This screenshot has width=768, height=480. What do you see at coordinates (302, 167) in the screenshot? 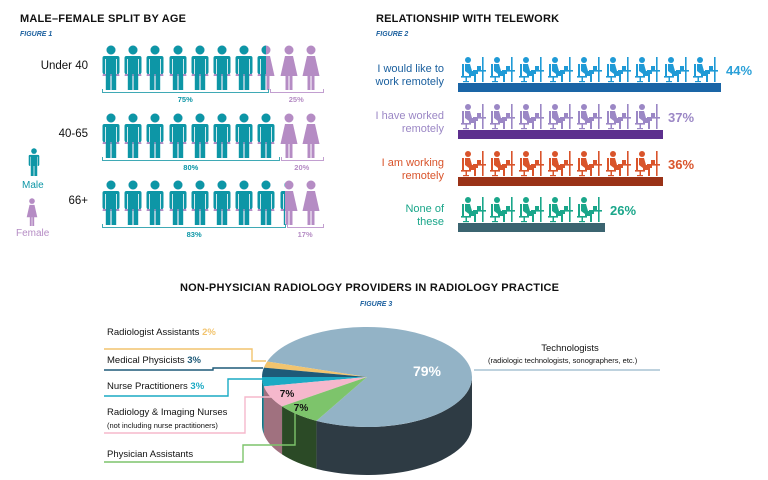
I see `female-percent: 20%` at bounding box center [302, 167].